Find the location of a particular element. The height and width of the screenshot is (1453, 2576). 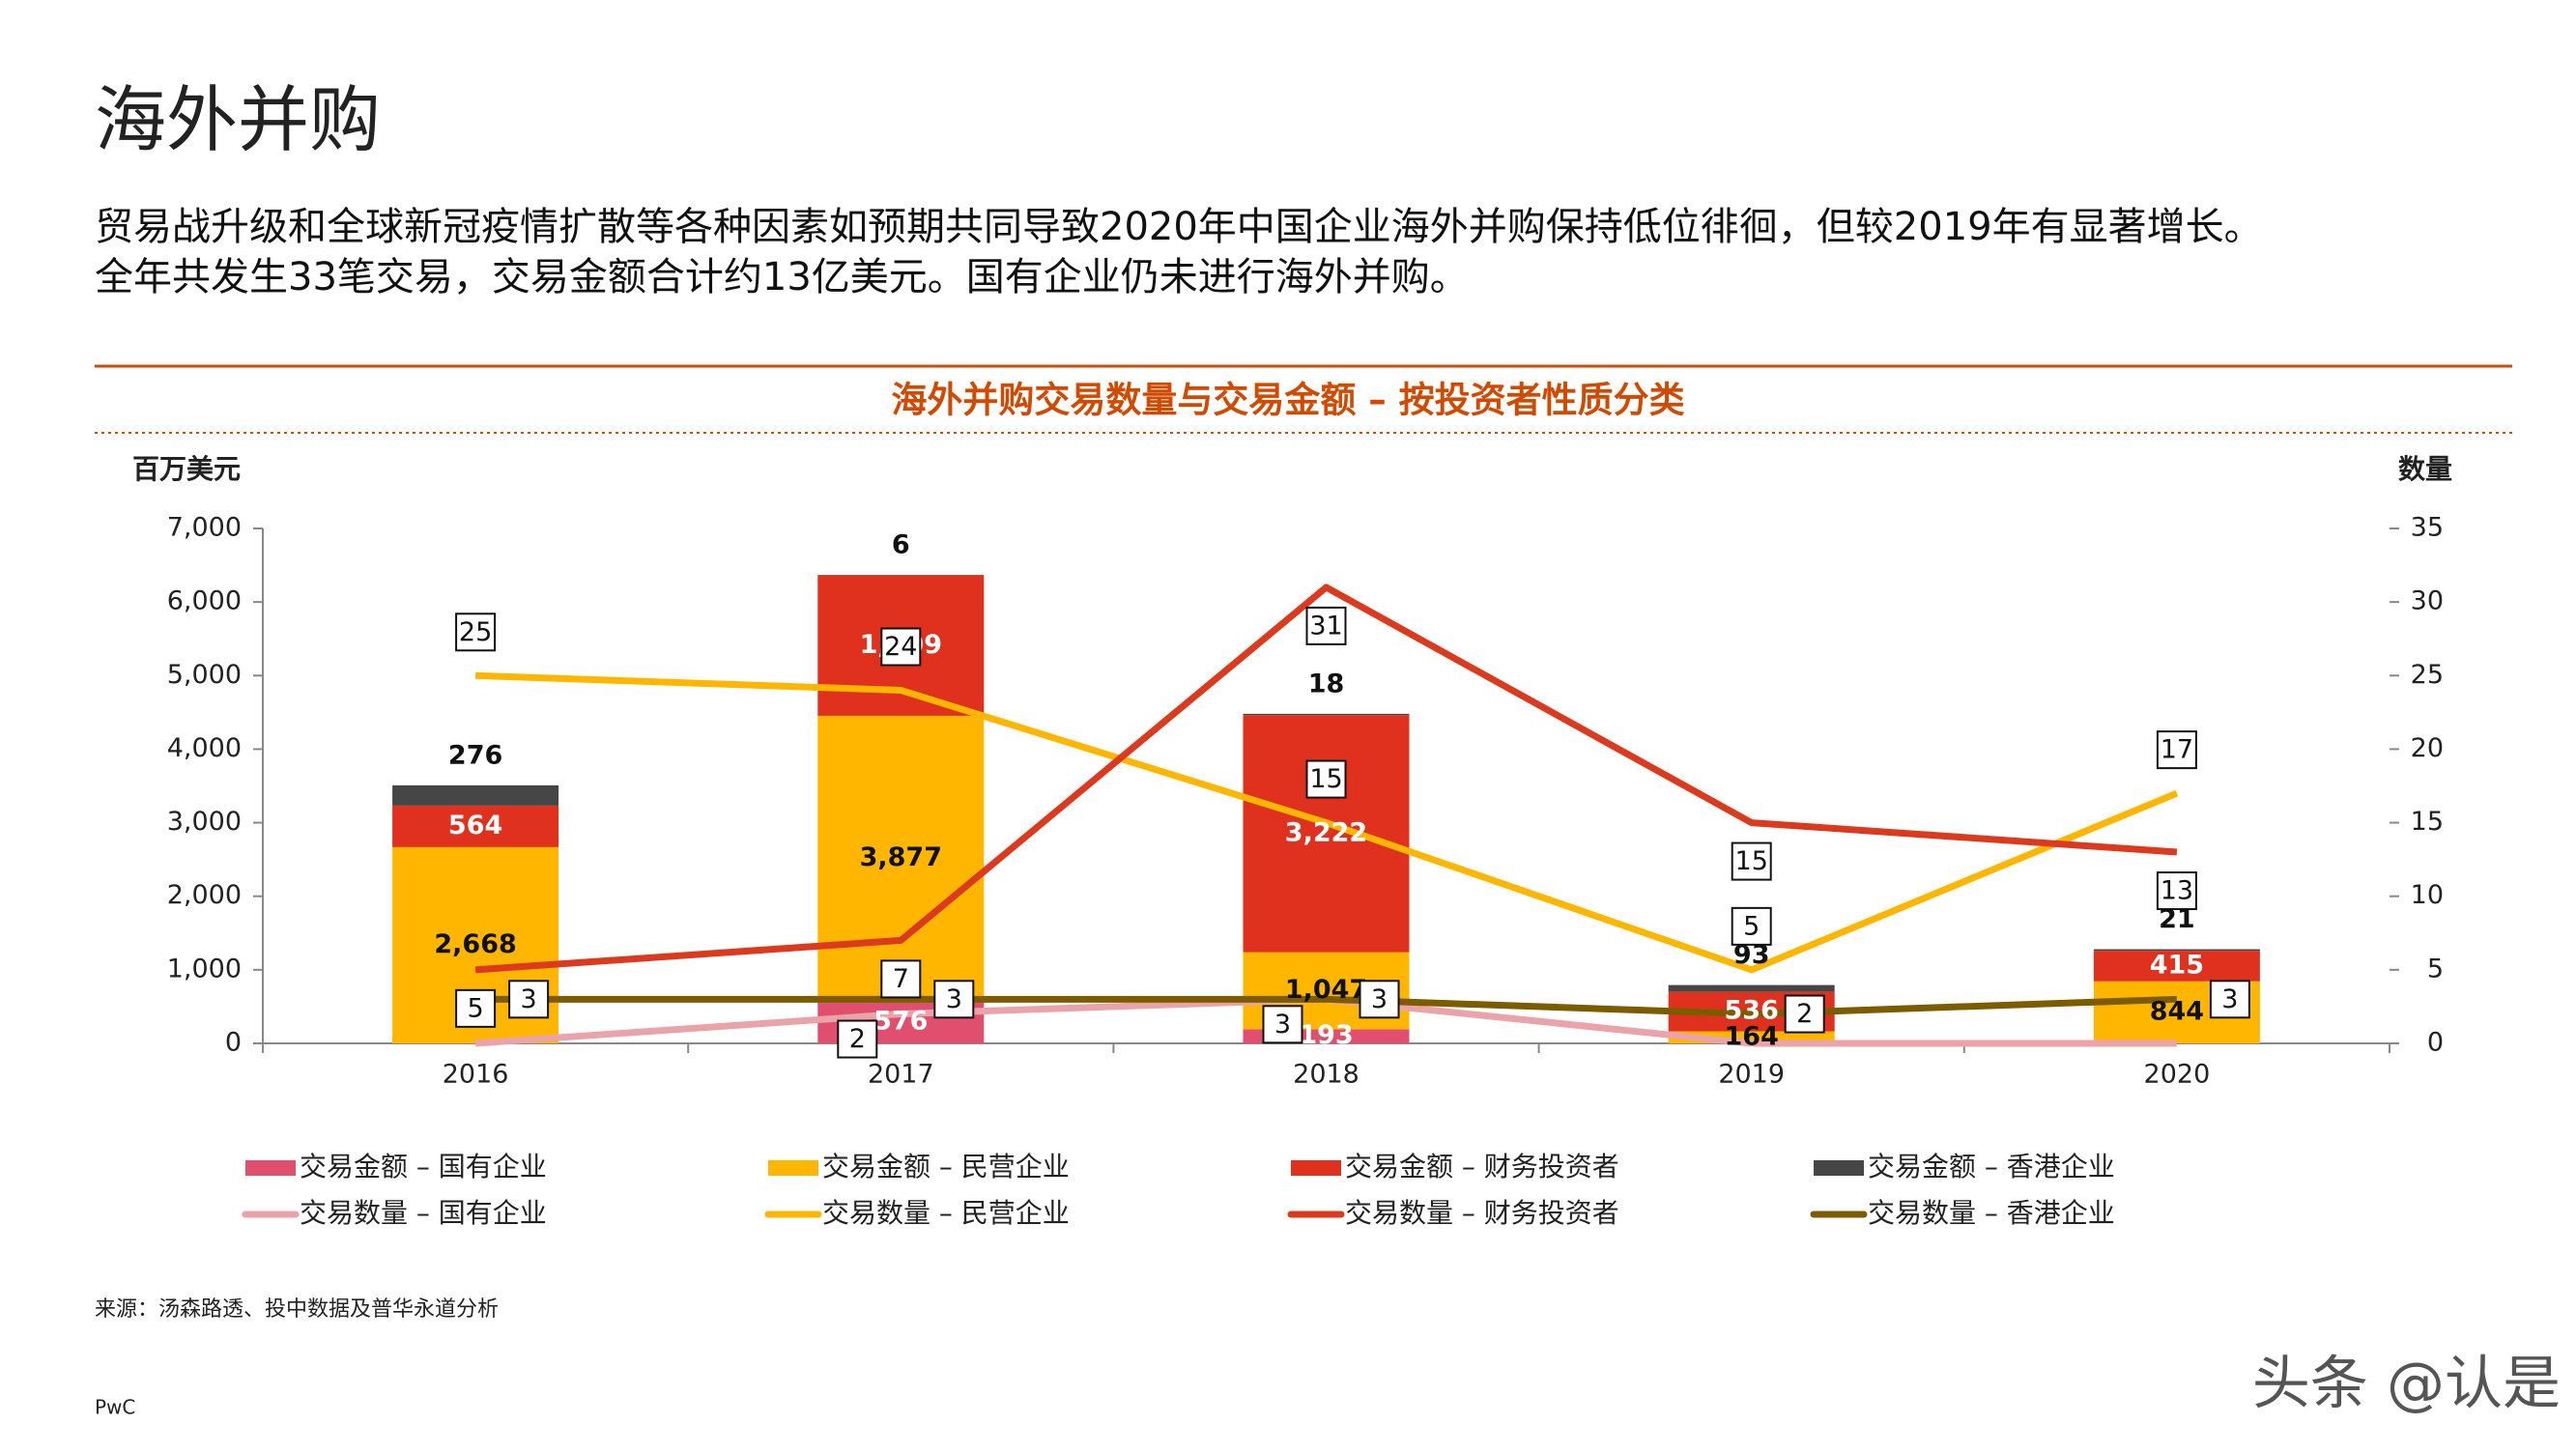

line-label: 31 is located at coordinates (1325, 626).